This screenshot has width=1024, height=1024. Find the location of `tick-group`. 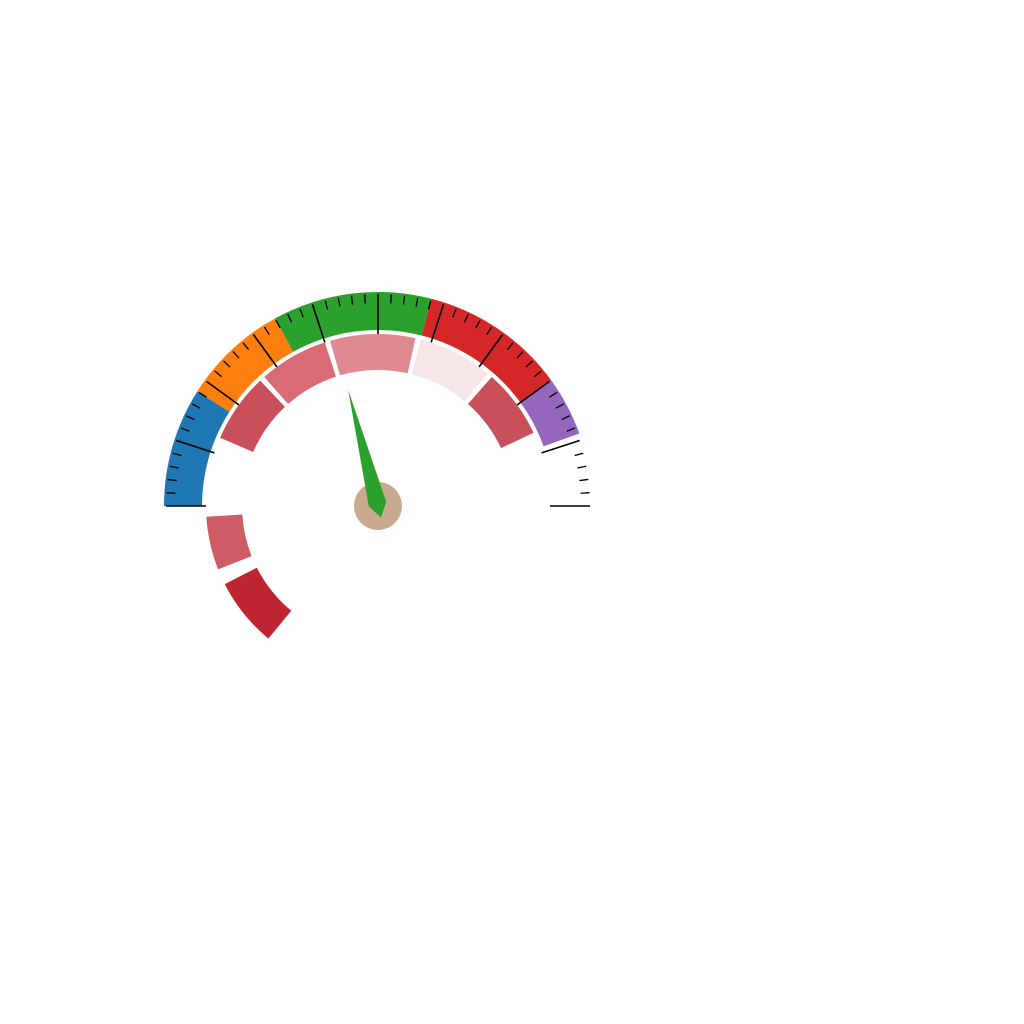

tick-group is located at coordinates (378, 400).